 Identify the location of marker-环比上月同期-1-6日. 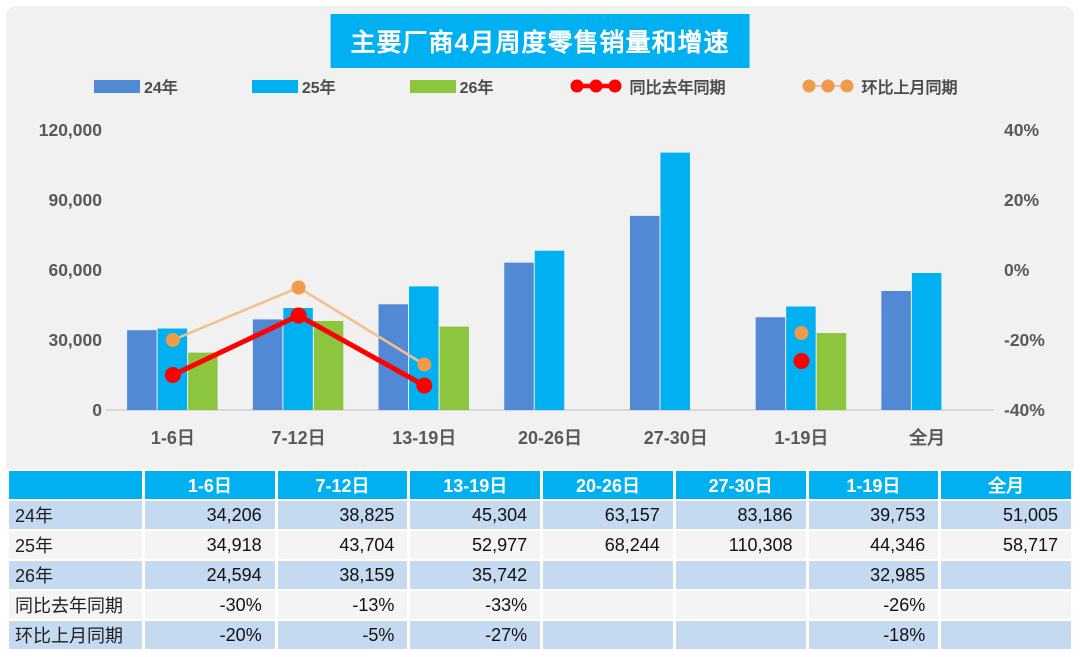
(172, 340).